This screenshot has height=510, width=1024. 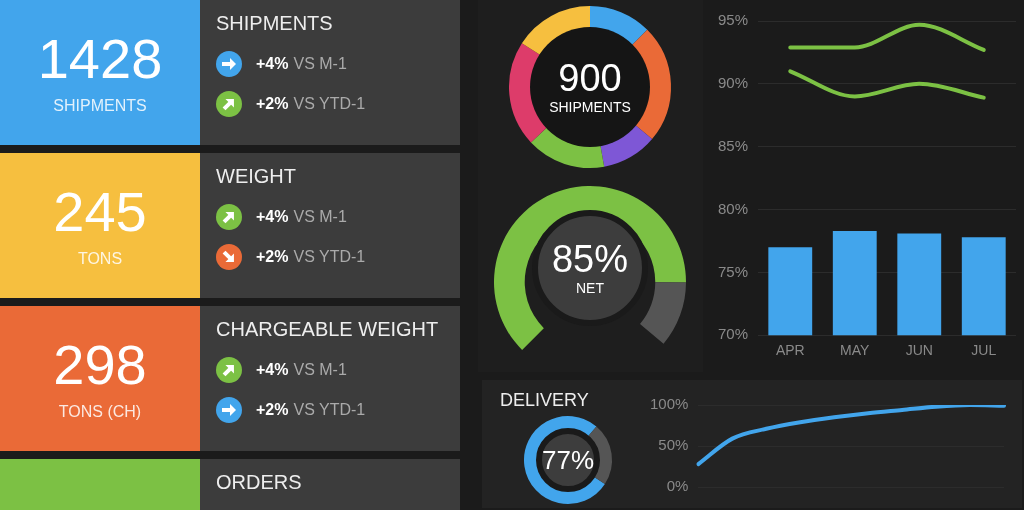 What do you see at coordinates (544, 400) in the screenshot?
I see `chart-title: DELIVERY` at bounding box center [544, 400].